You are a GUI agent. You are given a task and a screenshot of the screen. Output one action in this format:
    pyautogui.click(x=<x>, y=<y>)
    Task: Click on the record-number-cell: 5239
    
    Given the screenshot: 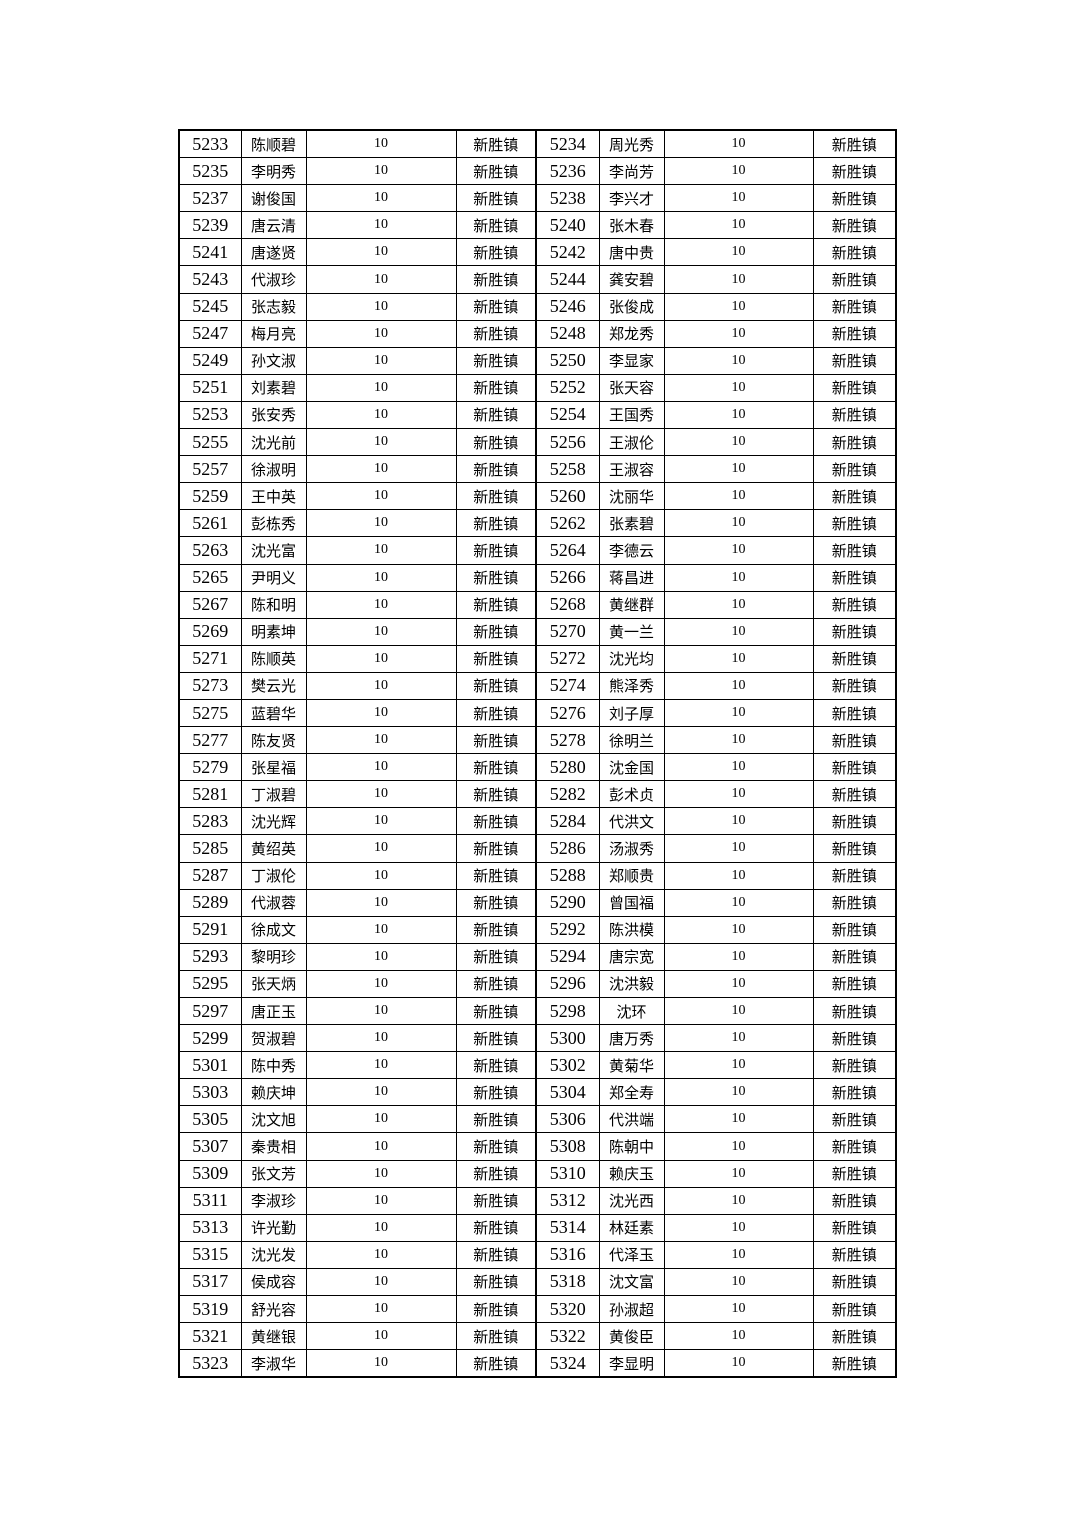 What is the action you would take?
    pyautogui.click(x=210, y=225)
    